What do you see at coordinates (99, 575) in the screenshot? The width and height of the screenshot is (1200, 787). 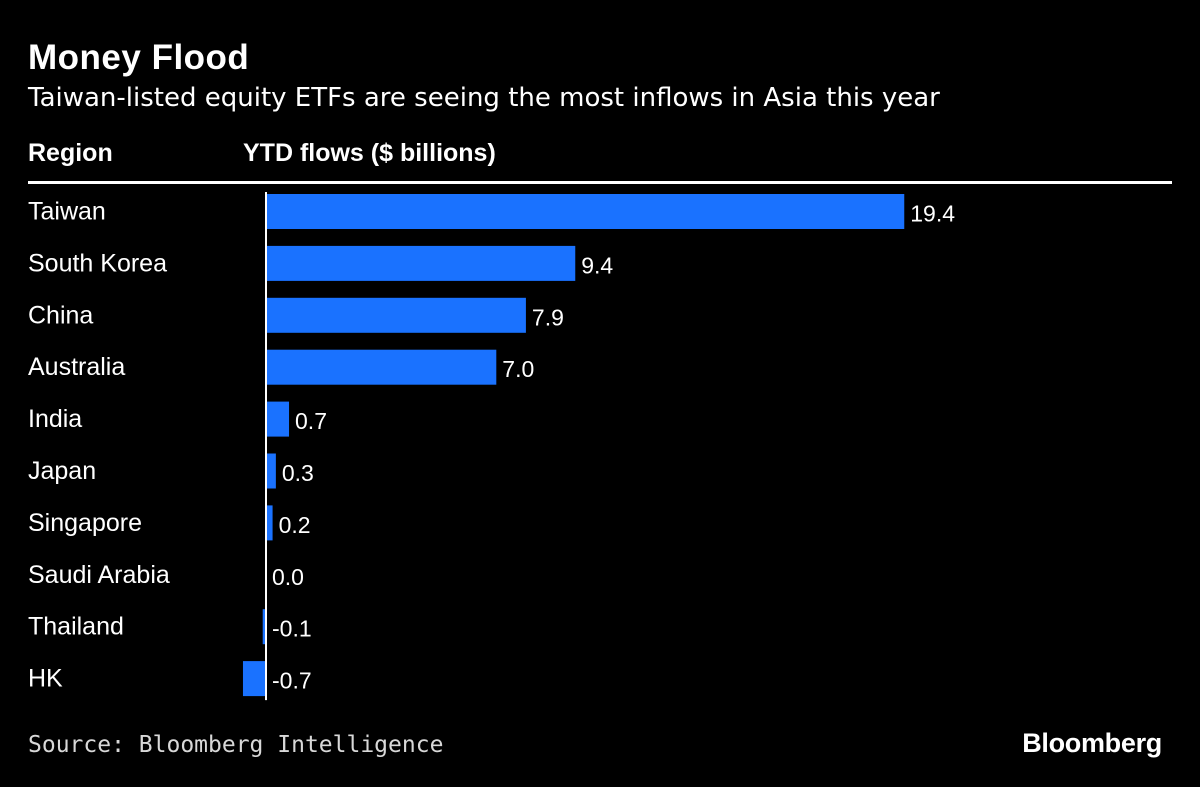 I see `region-label-saudi-arabia: Saudi Arabia` at bounding box center [99, 575].